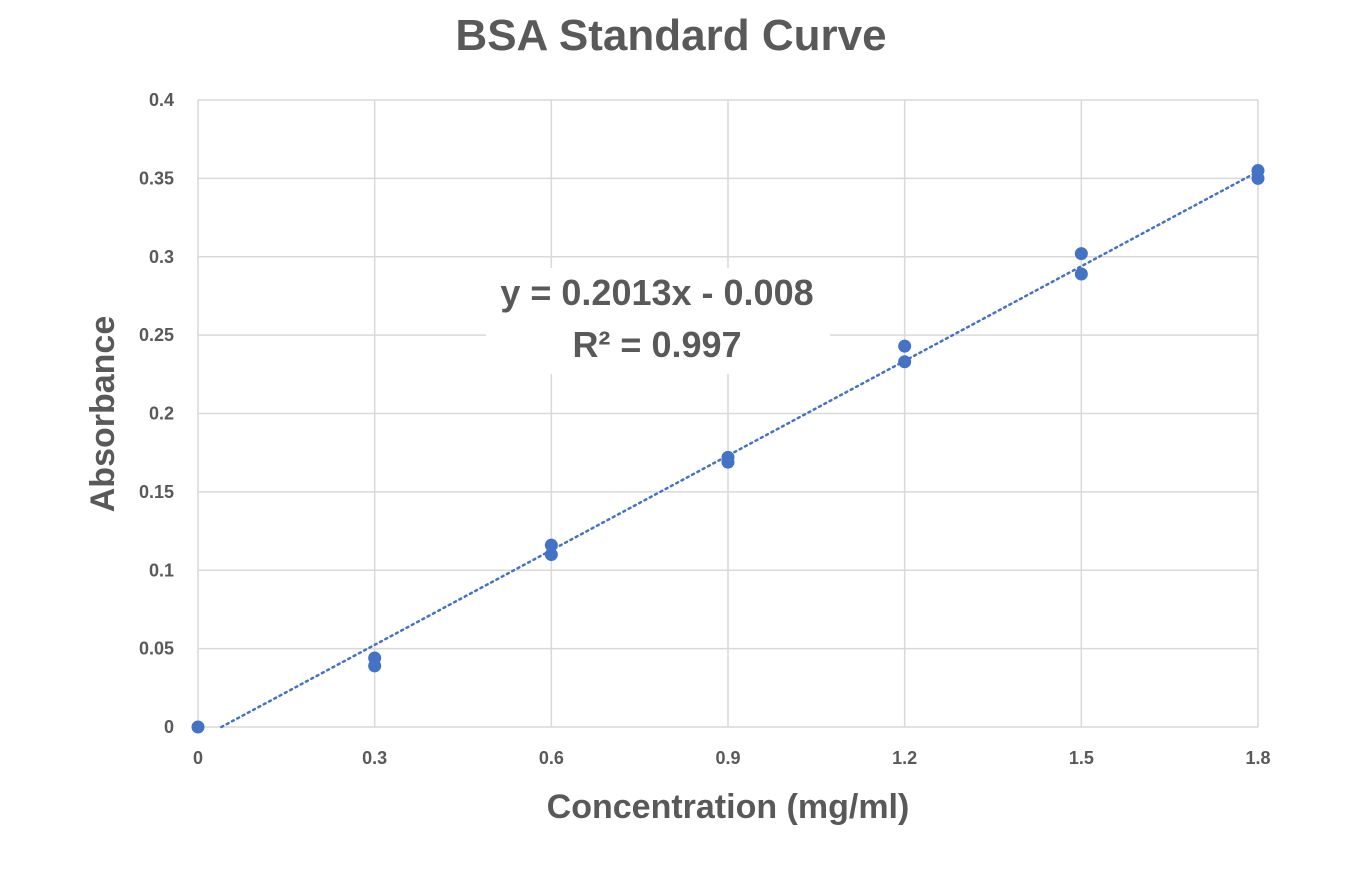  Describe the element at coordinates (728, 807) in the screenshot. I see `x-axis-title: Concentration (mg/ml)` at that location.